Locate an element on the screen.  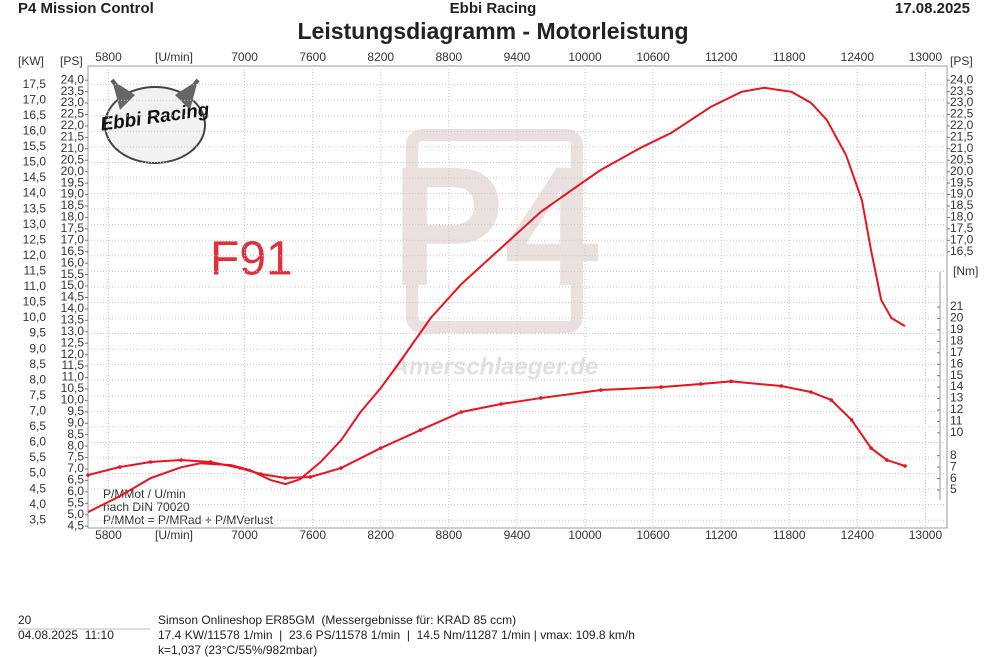
x-tick-label: 5800 is located at coordinates (108, 535).